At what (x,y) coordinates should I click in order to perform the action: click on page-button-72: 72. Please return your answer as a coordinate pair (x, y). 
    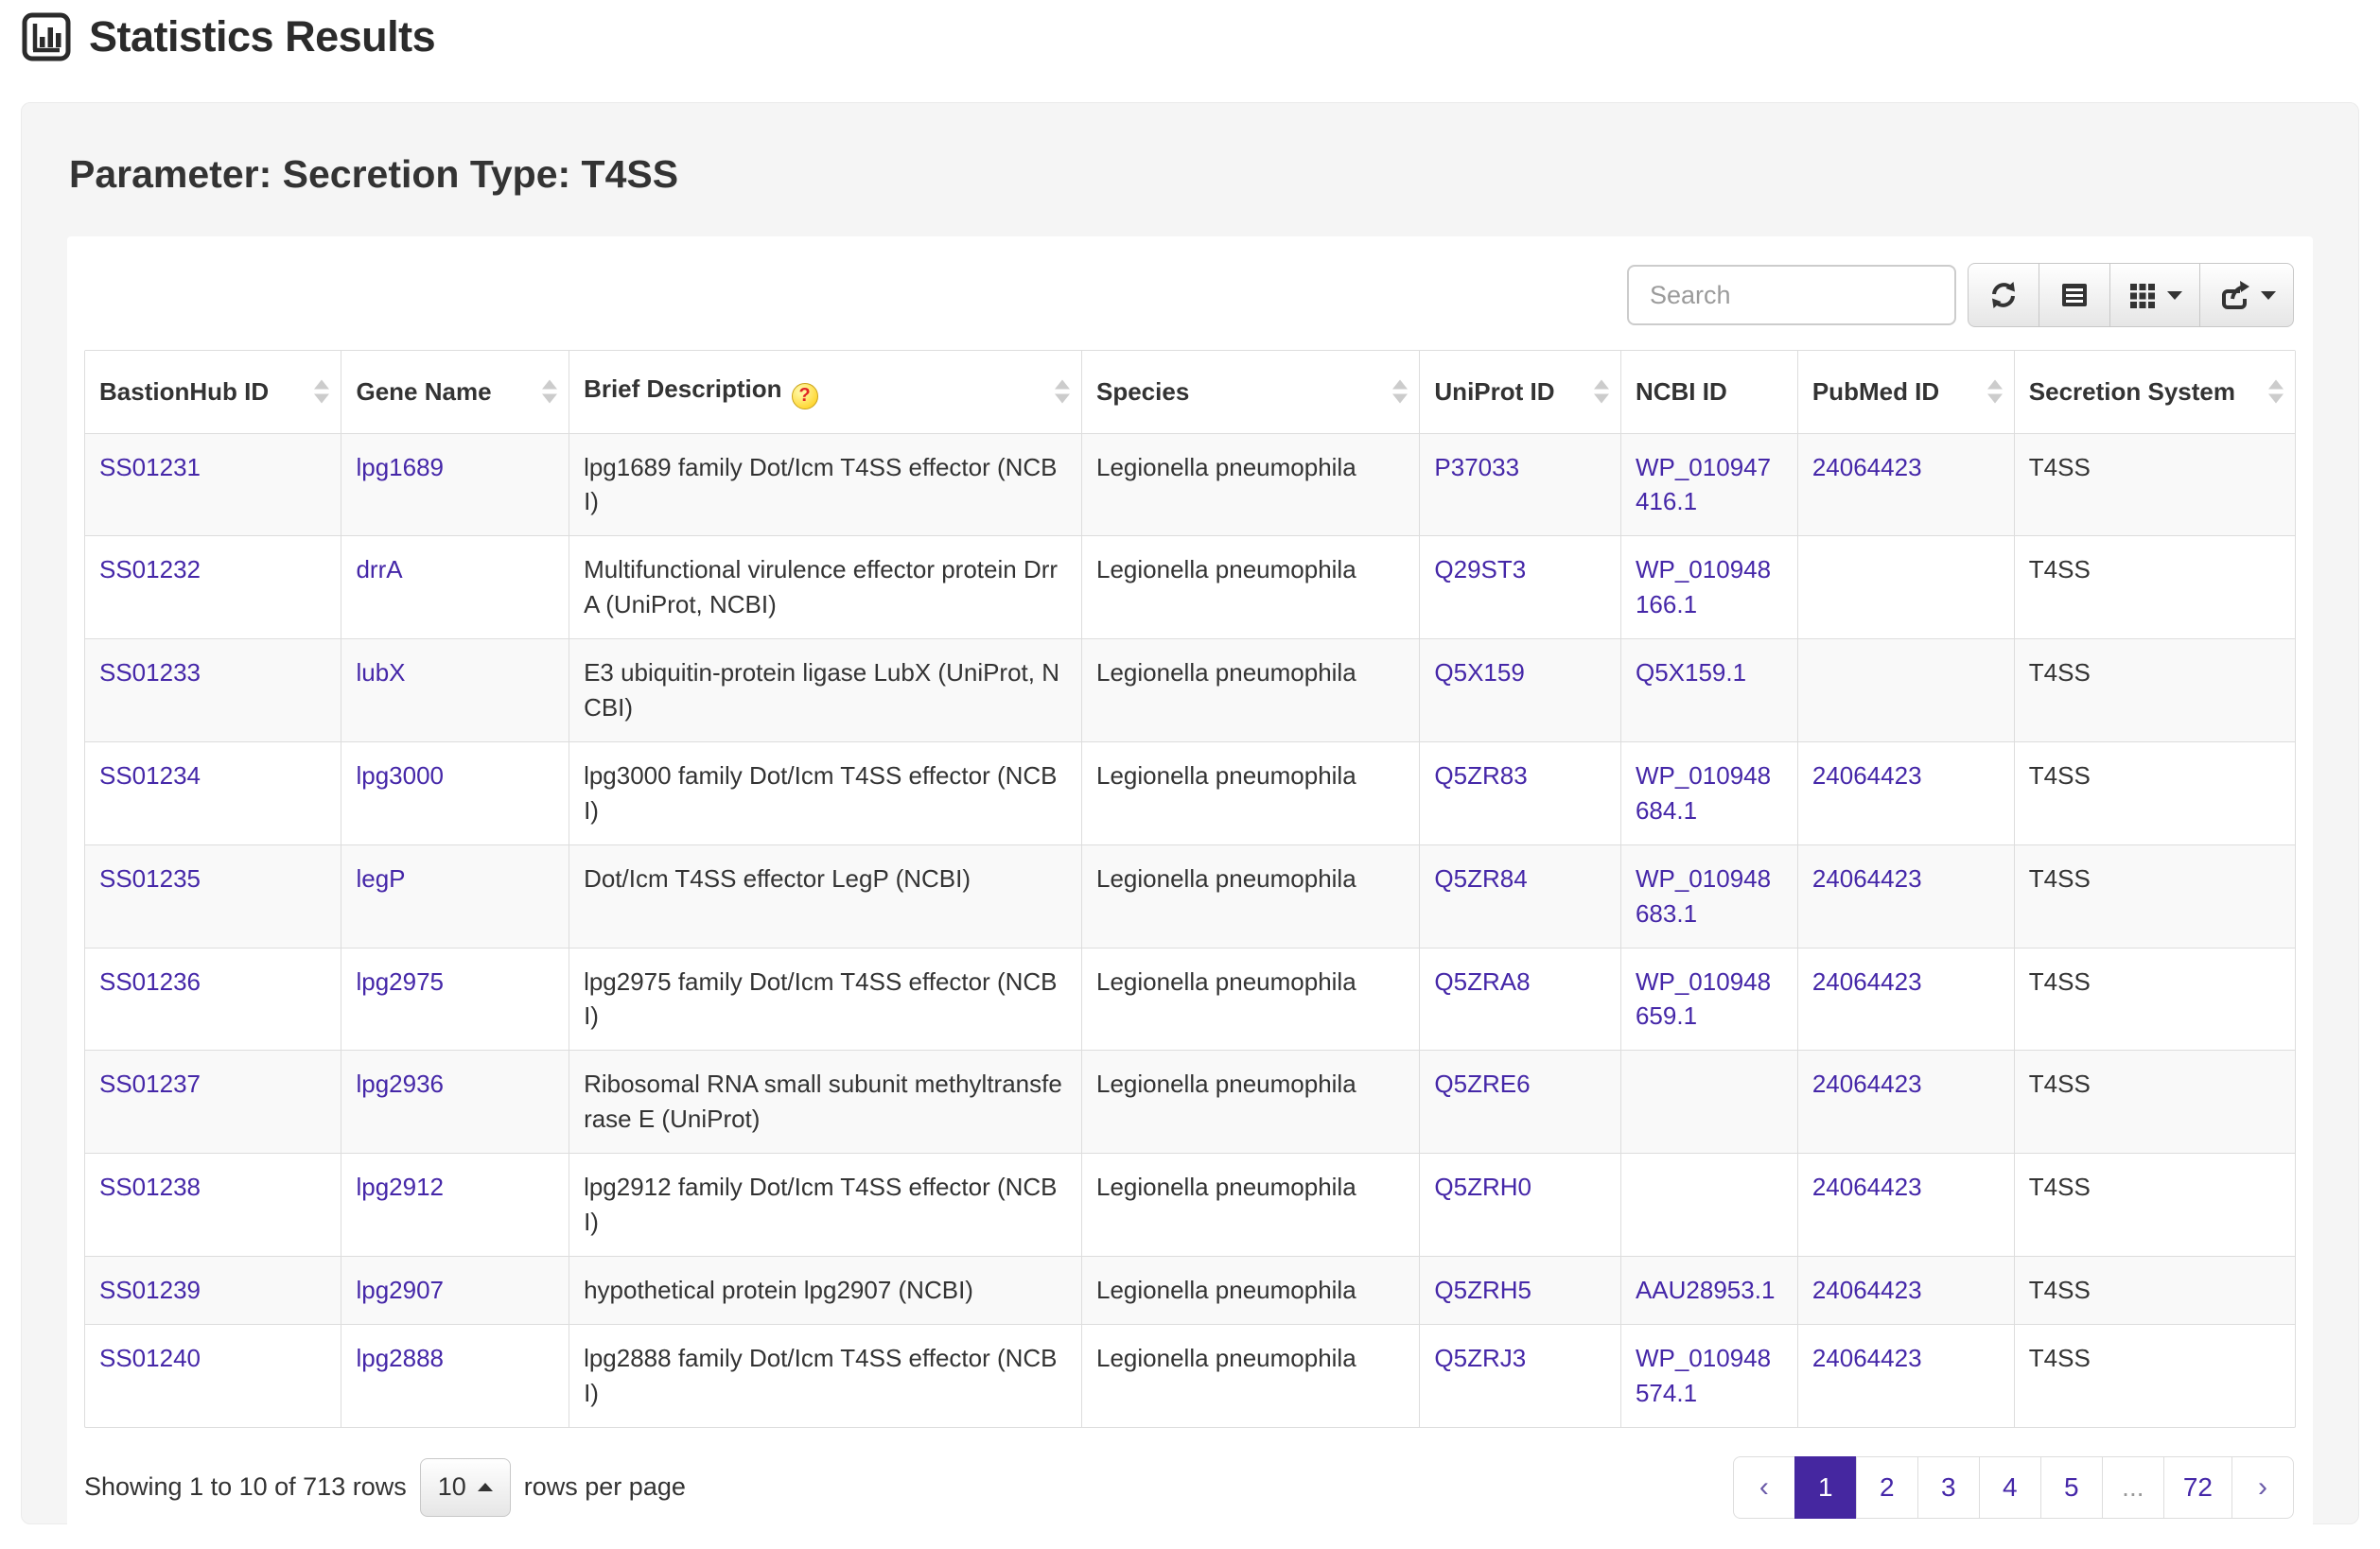
    Looking at the image, I should click on (2197, 1487).